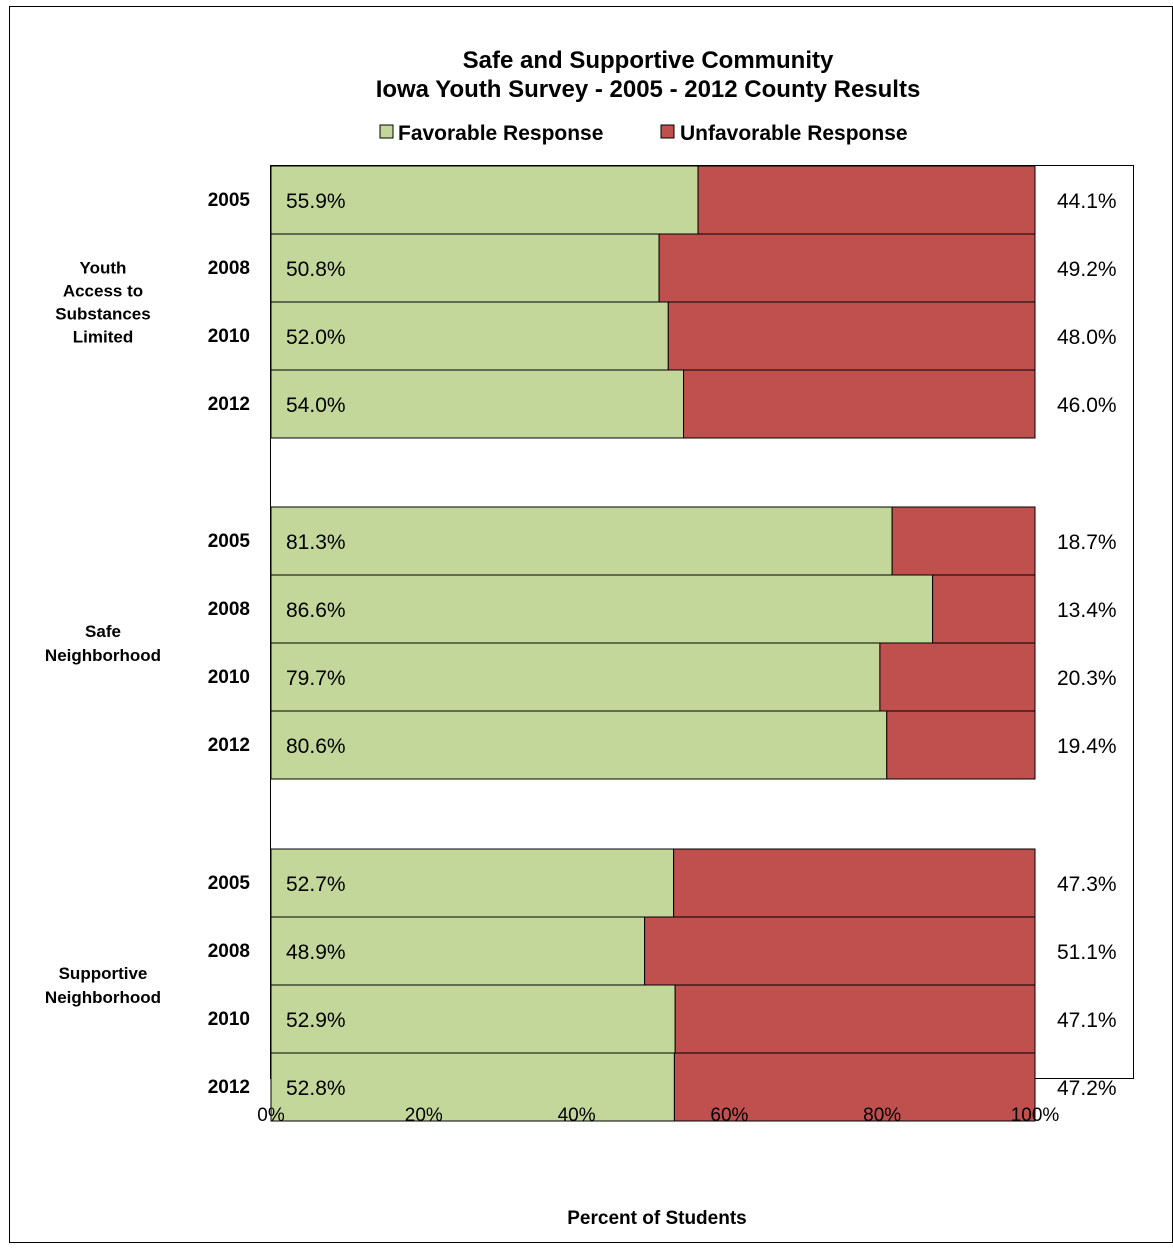  Describe the element at coordinates (1087, 337) in the screenshot. I see `data-label-unfavorable: 48.0%` at that location.